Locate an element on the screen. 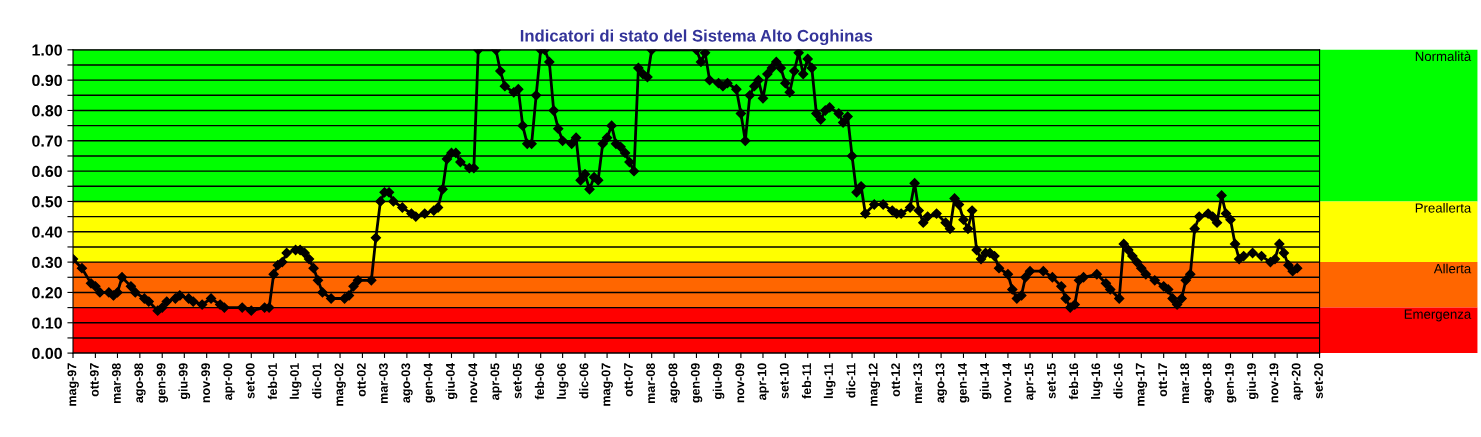  x-tick-label: apr-15 is located at coordinates (1030, 381).